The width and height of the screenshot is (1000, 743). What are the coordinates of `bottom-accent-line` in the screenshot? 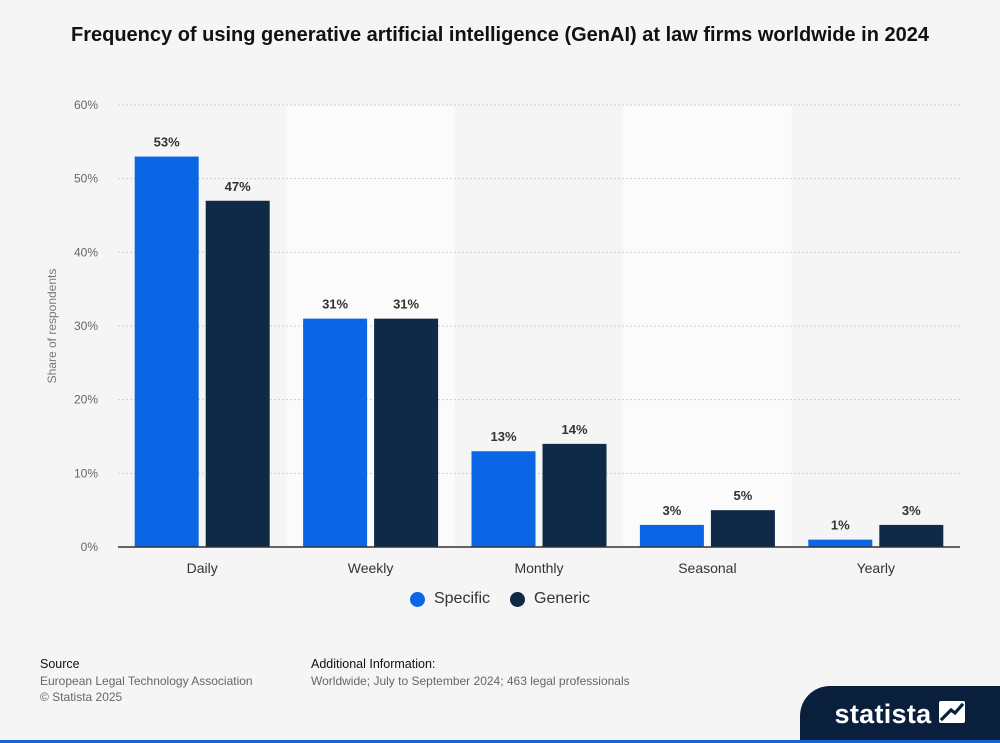 It's located at (500, 741).